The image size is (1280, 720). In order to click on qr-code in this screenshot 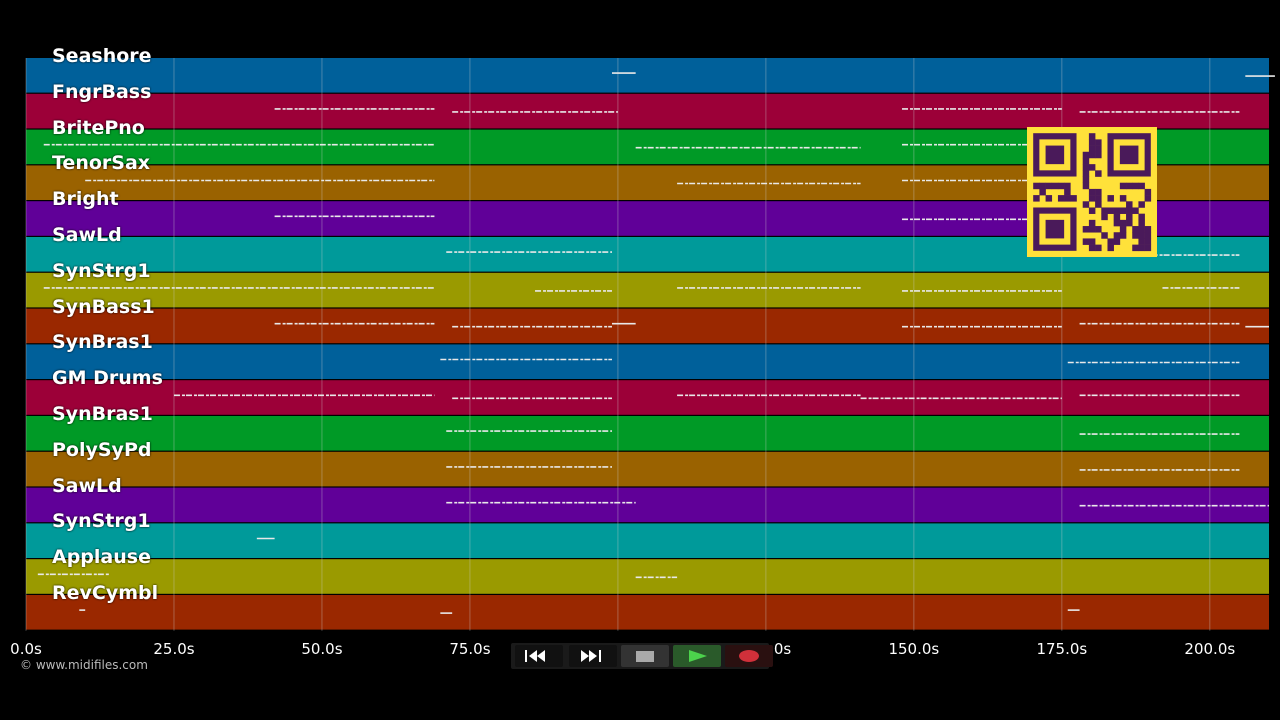, I will do `click(1092, 192)`.